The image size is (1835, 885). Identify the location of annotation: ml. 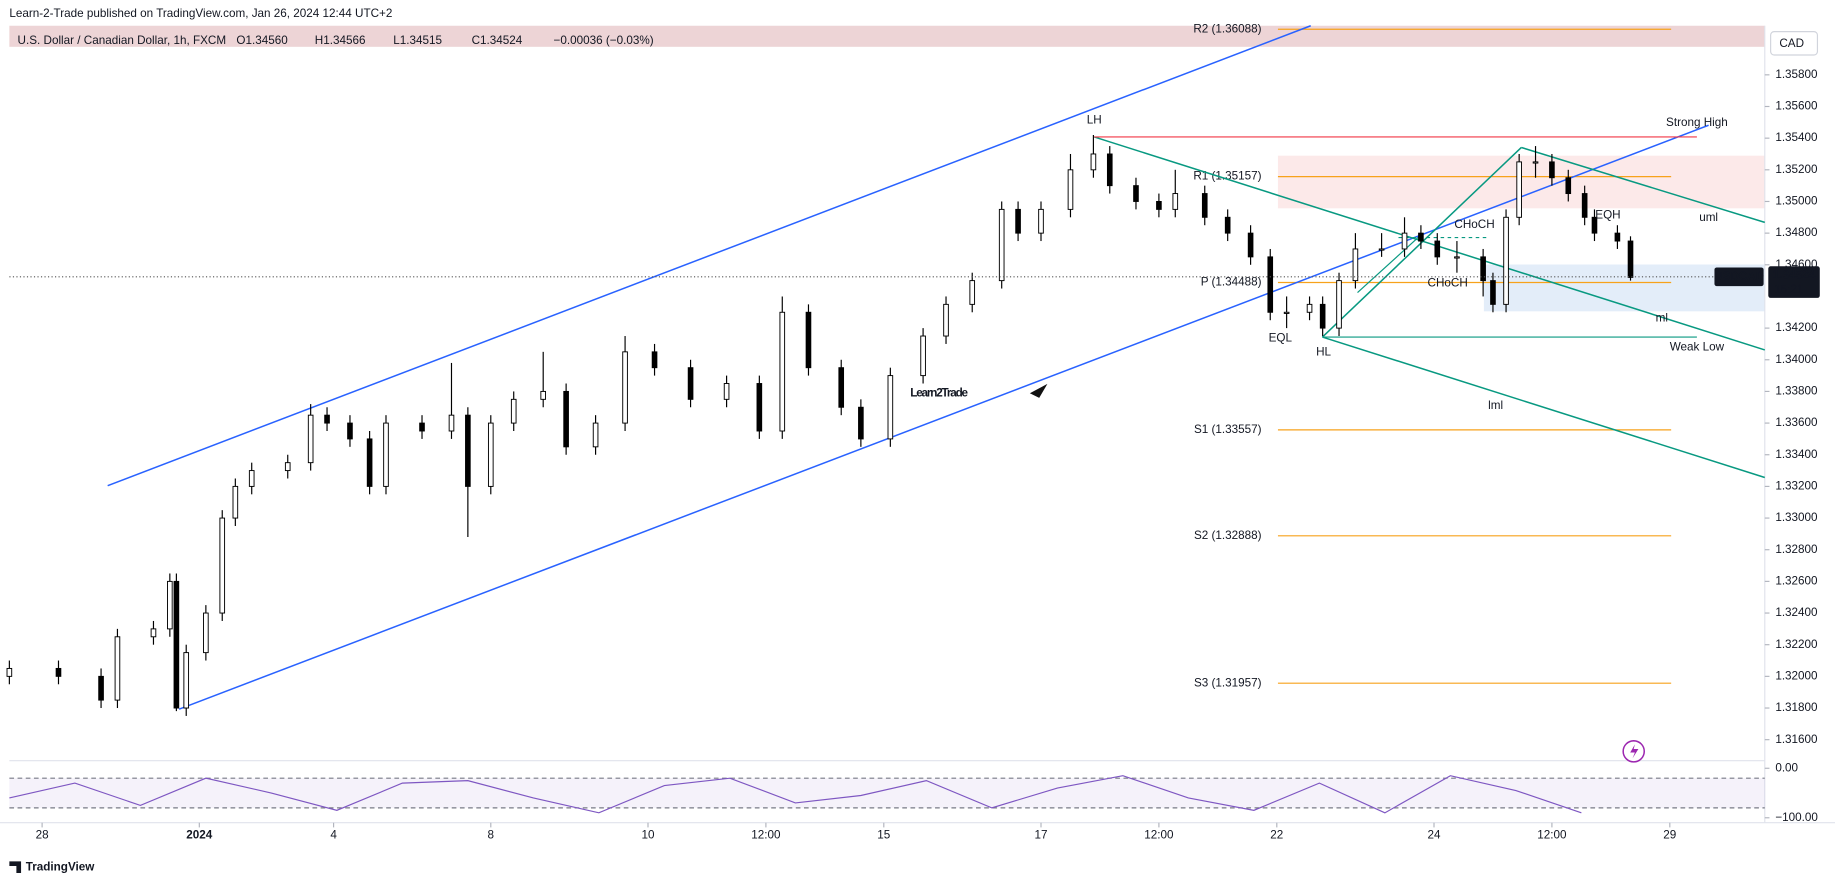
(1662, 317).